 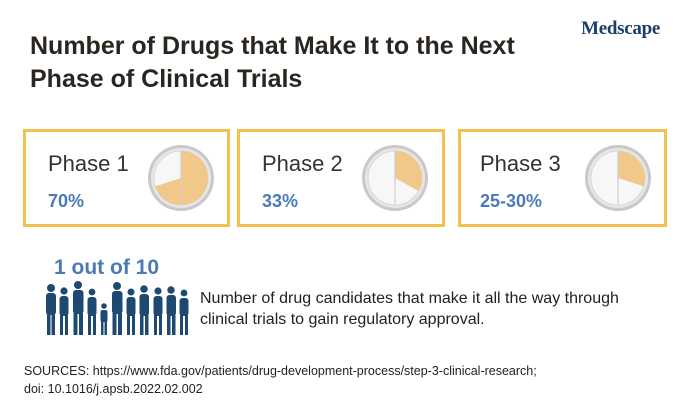 What do you see at coordinates (511, 201) in the screenshot?
I see `phase-percentage: 25-30%` at bounding box center [511, 201].